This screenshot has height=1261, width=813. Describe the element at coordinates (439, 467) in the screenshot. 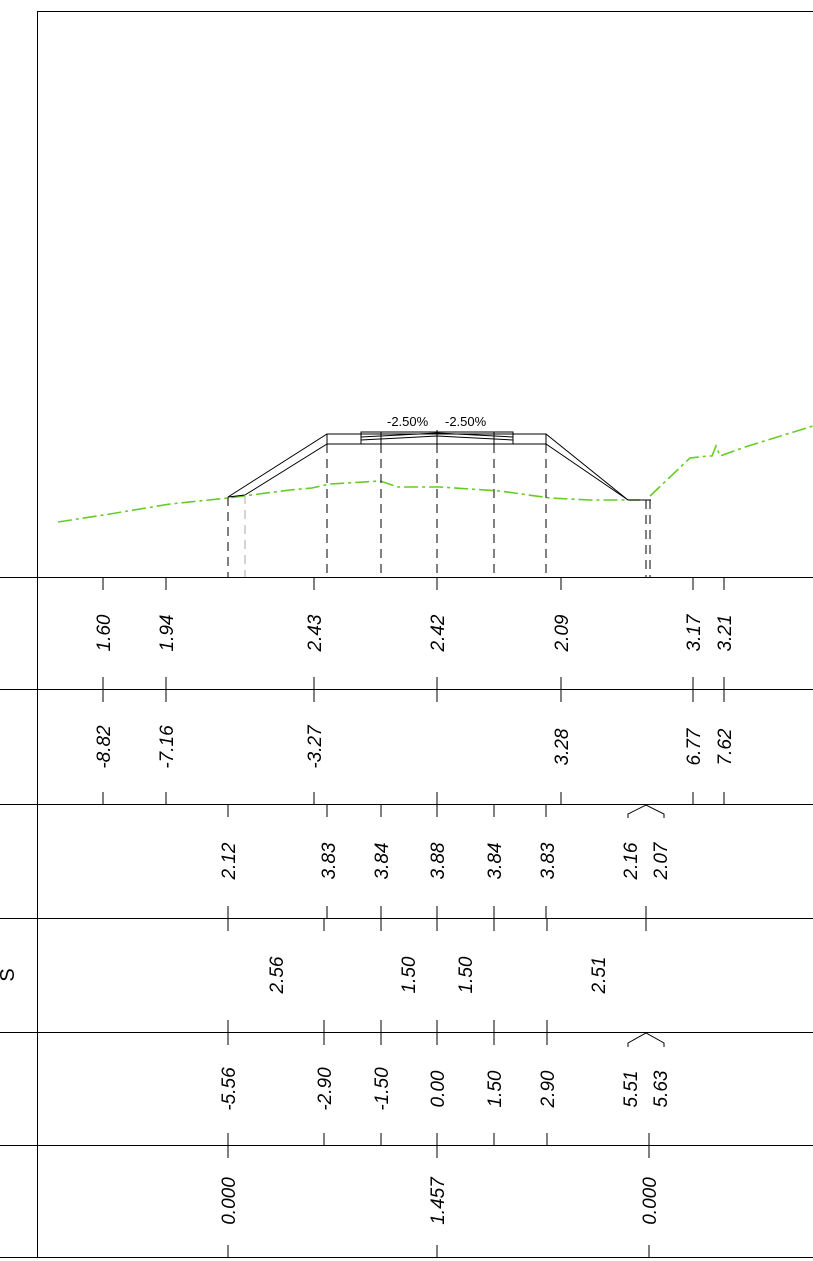

I see `road-embankment` at that location.